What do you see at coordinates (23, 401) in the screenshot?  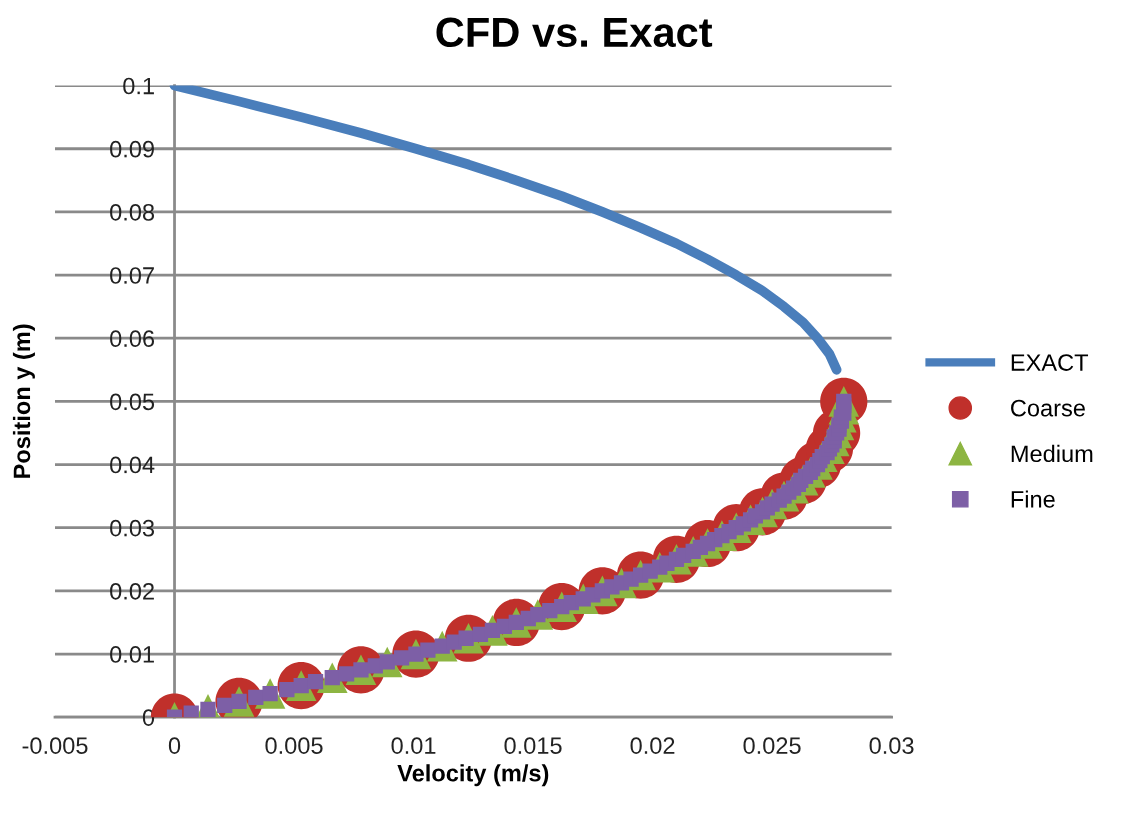 I see `y-axis-title: Position y (m)` at bounding box center [23, 401].